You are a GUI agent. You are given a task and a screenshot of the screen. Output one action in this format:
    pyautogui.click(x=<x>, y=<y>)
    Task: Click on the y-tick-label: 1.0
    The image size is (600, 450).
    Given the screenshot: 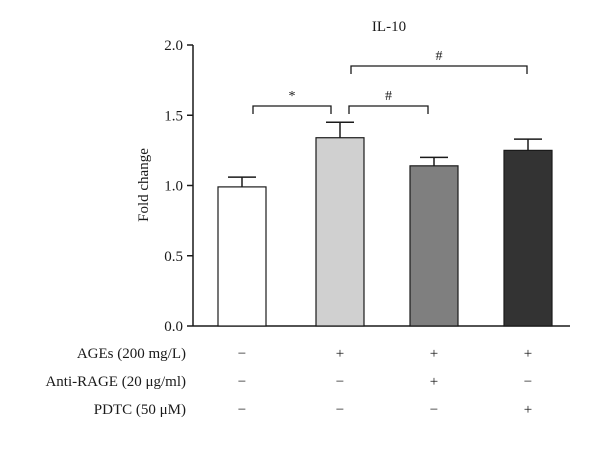 What is the action you would take?
    pyautogui.click(x=173, y=187)
    